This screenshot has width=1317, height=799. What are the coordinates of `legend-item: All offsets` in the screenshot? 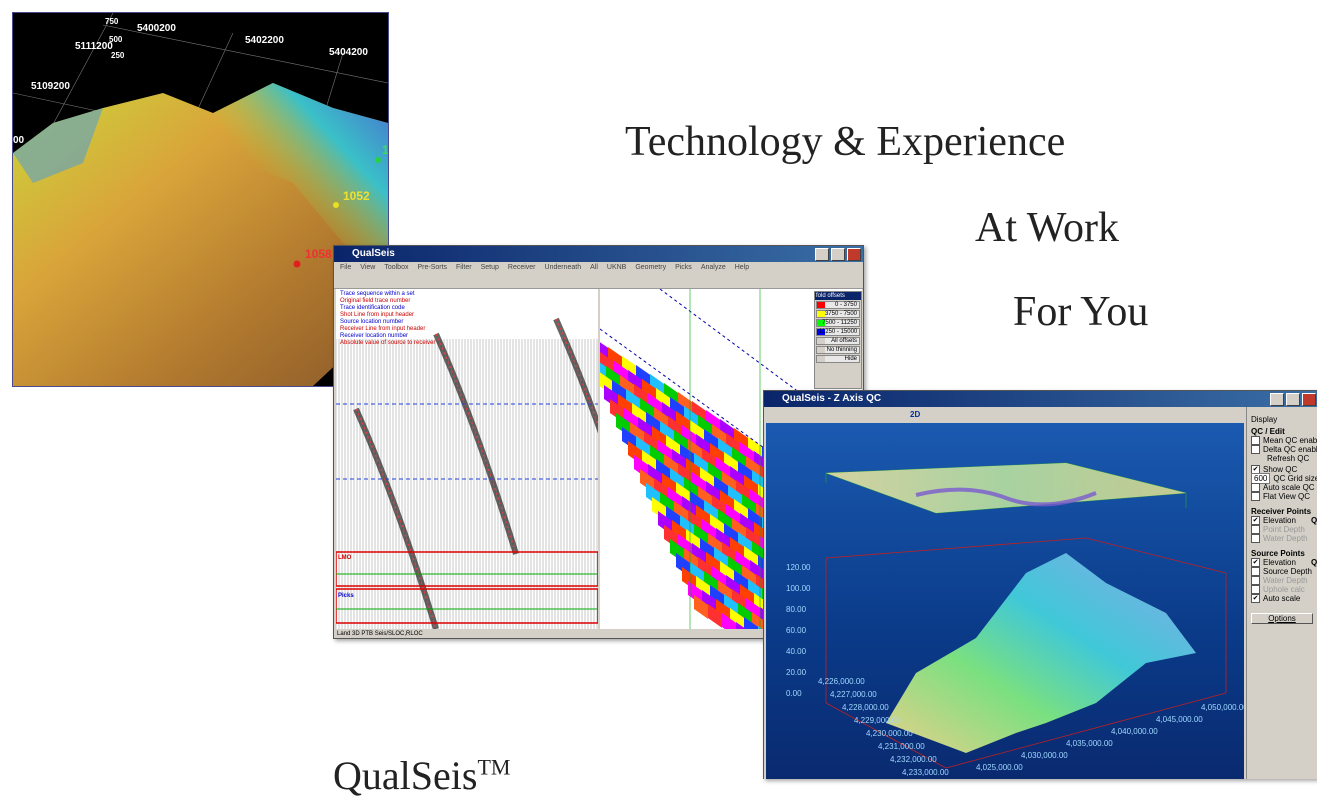 It's located at (838, 341).